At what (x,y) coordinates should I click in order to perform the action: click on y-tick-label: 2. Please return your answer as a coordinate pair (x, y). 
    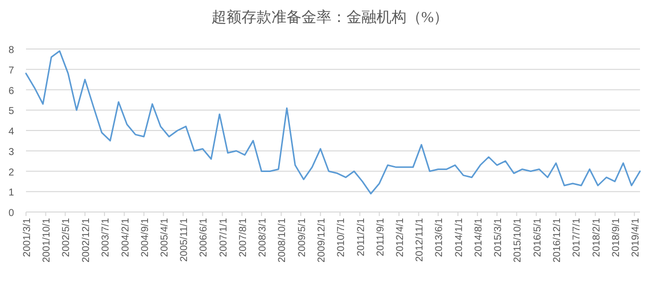
    Looking at the image, I should click on (11, 172).